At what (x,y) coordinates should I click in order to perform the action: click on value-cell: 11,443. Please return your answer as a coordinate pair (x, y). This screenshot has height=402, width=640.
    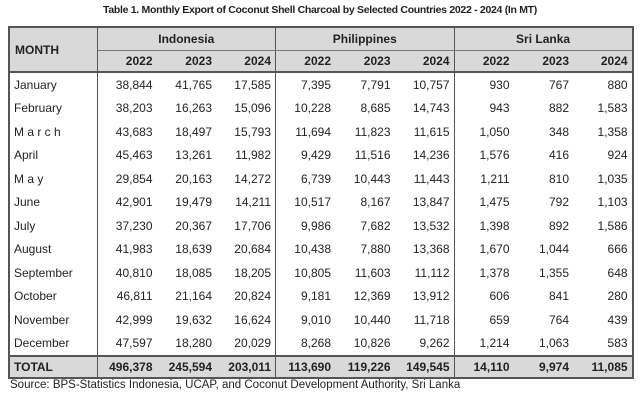
    Looking at the image, I should click on (424, 179).